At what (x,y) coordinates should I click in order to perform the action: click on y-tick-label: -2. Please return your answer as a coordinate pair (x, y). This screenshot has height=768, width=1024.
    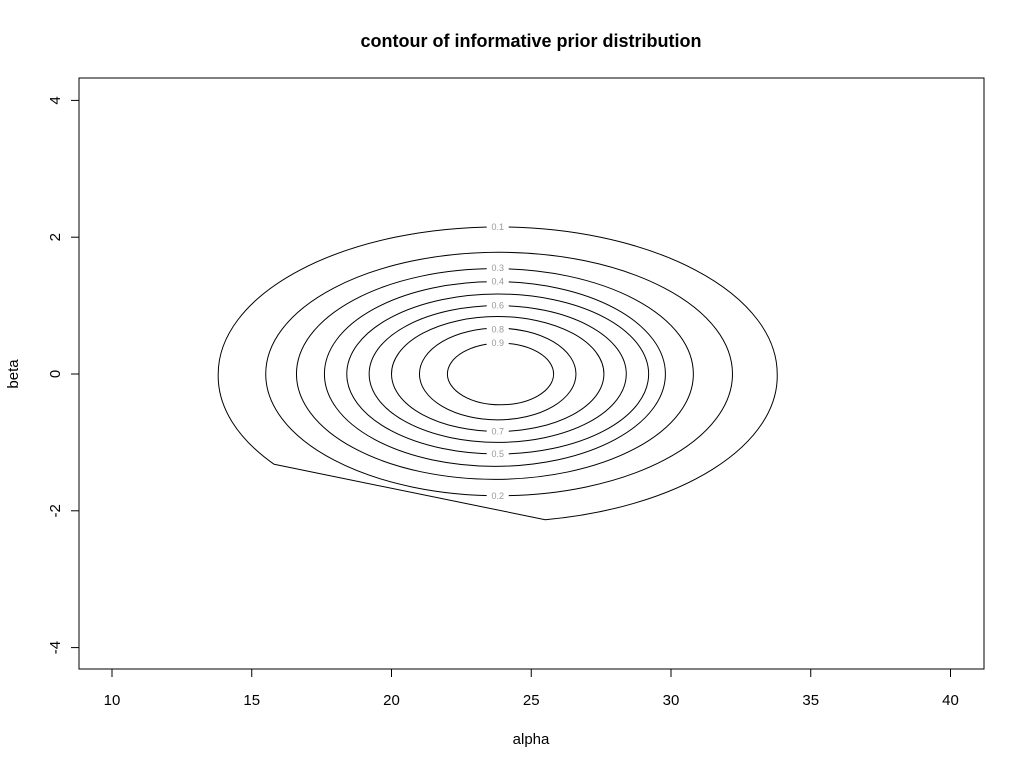
    Looking at the image, I should click on (55, 510).